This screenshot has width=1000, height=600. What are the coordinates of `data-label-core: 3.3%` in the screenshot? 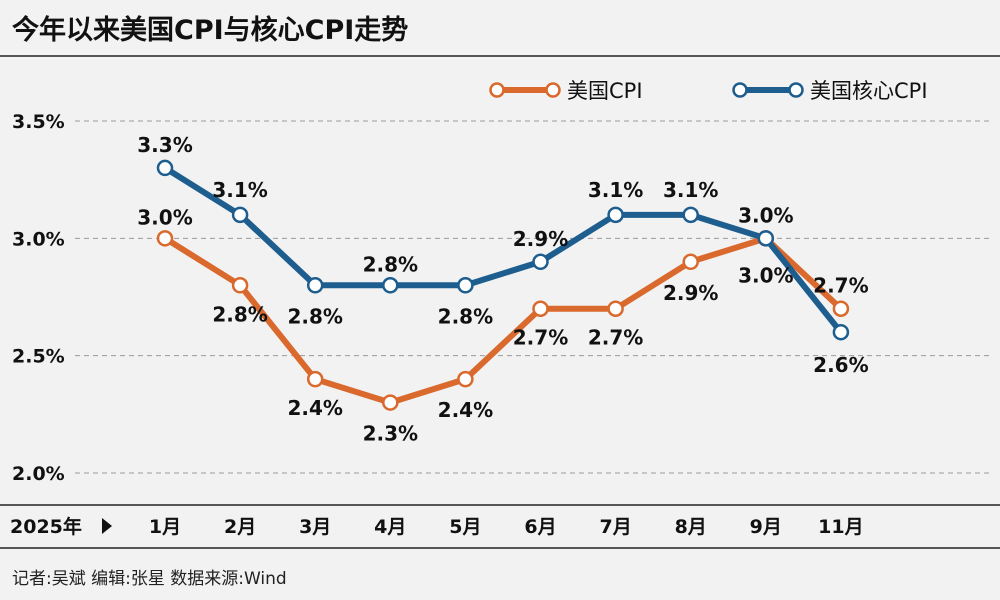 It's located at (164, 145).